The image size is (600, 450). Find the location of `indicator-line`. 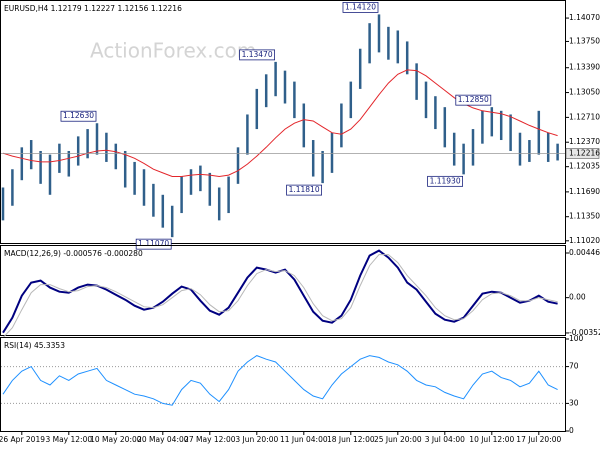

indicator-line is located at coordinates (280, 380).